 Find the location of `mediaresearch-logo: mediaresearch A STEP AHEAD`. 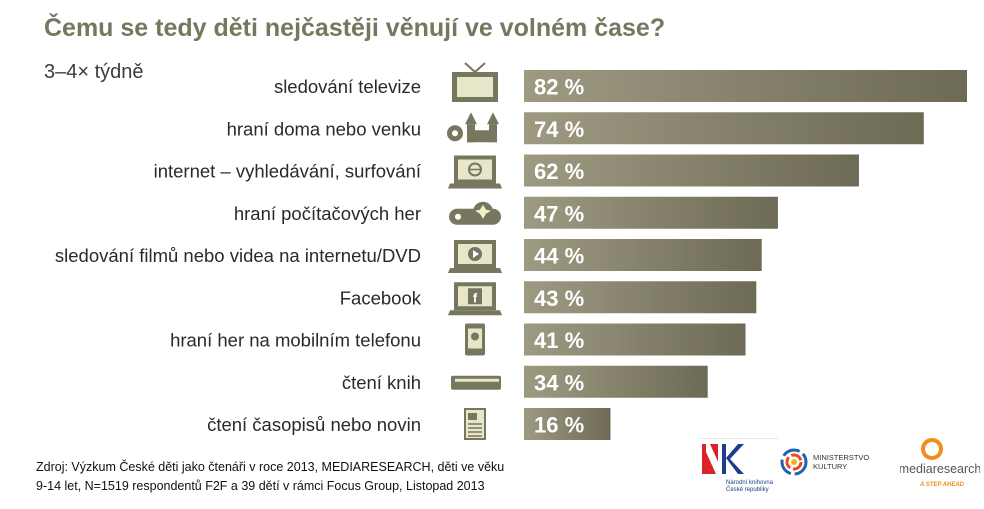

mediaresearch-logo: mediaresearch A STEP AHEAD is located at coordinates (940, 463).